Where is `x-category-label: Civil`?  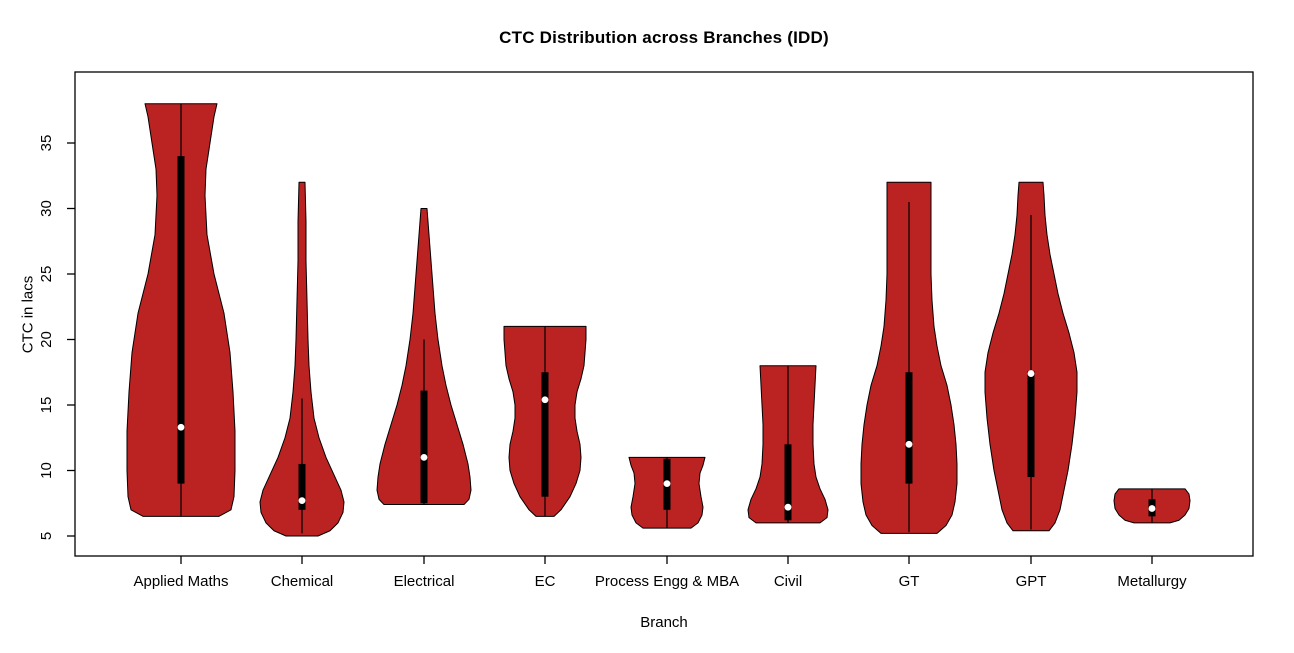
x-category-label: Civil is located at coordinates (788, 581).